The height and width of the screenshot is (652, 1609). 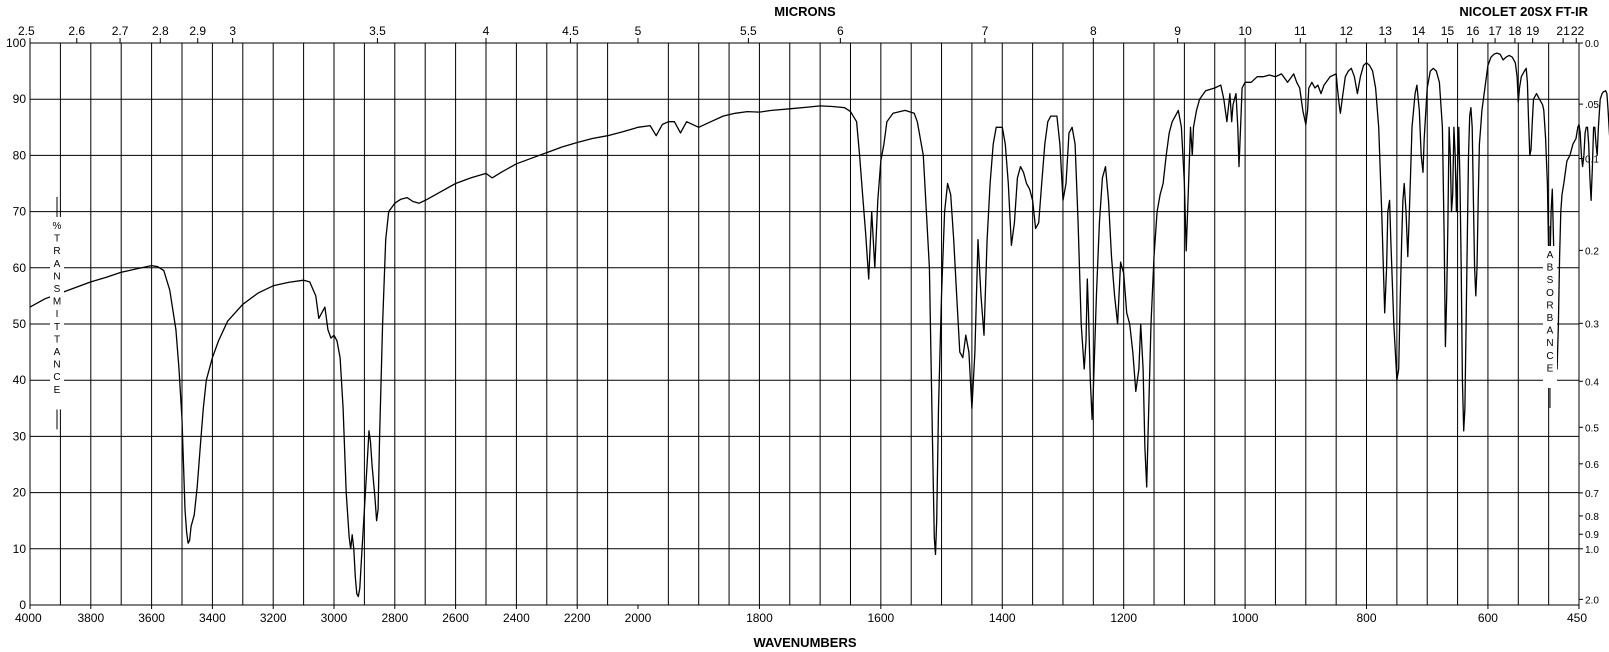 What do you see at coordinates (232, 31) in the screenshot?
I see `micron-tick-label: 3` at bounding box center [232, 31].